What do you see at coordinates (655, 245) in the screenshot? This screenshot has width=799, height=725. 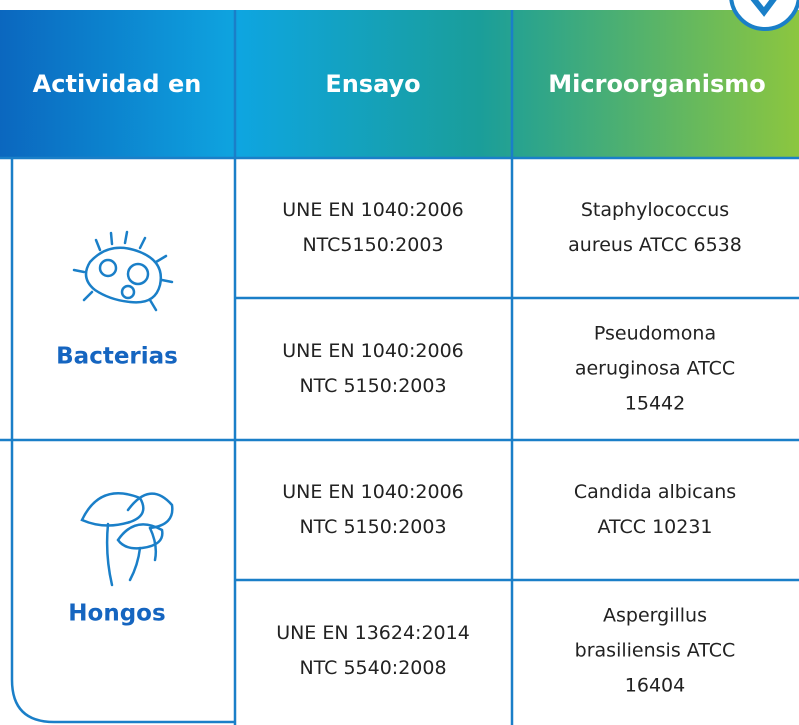 I see `microorganism-text: aureus ATCC 6538` at bounding box center [655, 245].